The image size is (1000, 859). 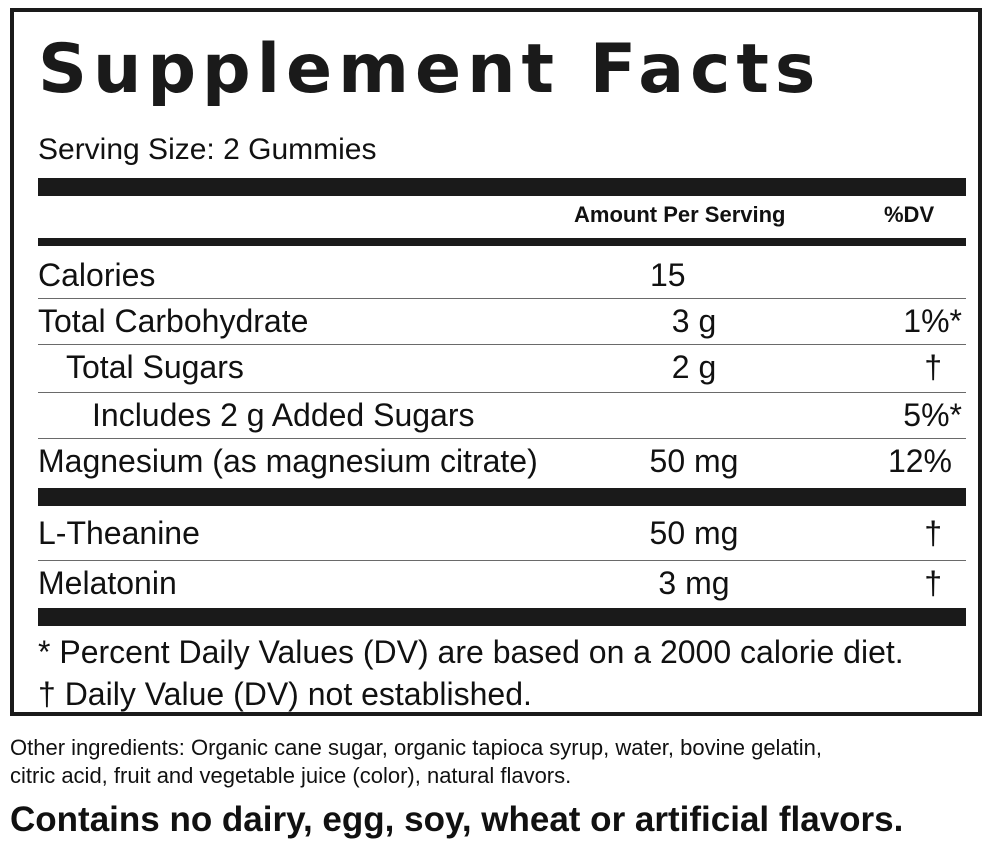 What do you see at coordinates (933, 533) in the screenshot?
I see `row-dv-l-theanine: †` at bounding box center [933, 533].